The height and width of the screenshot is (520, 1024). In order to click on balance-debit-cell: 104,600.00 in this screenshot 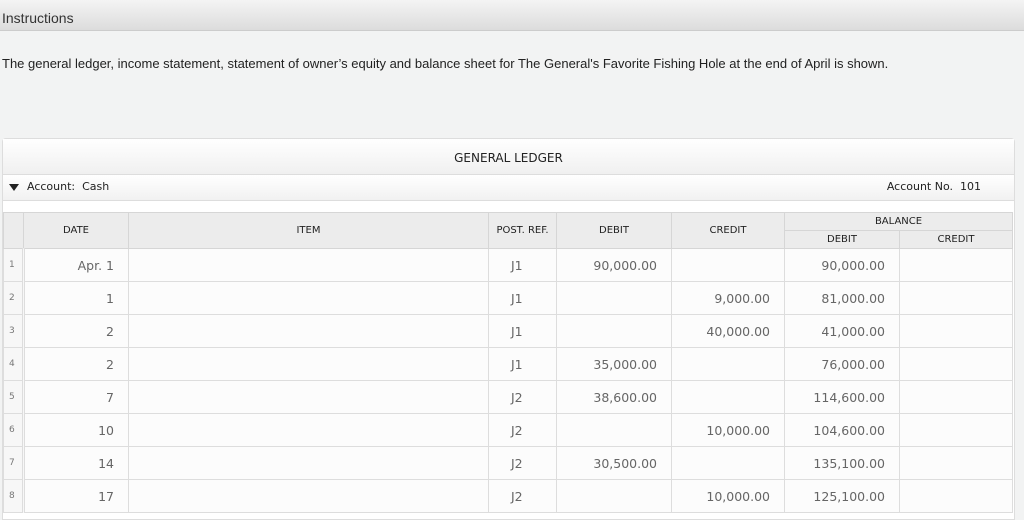, I will do `click(842, 430)`.